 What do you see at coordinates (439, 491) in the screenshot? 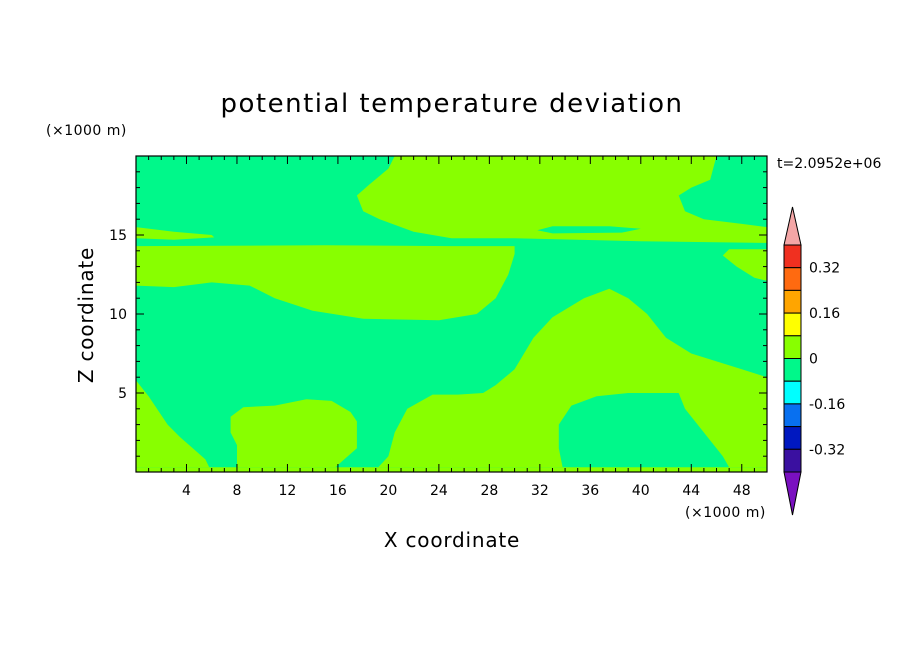
I see `x-tick-label: 24` at bounding box center [439, 491].